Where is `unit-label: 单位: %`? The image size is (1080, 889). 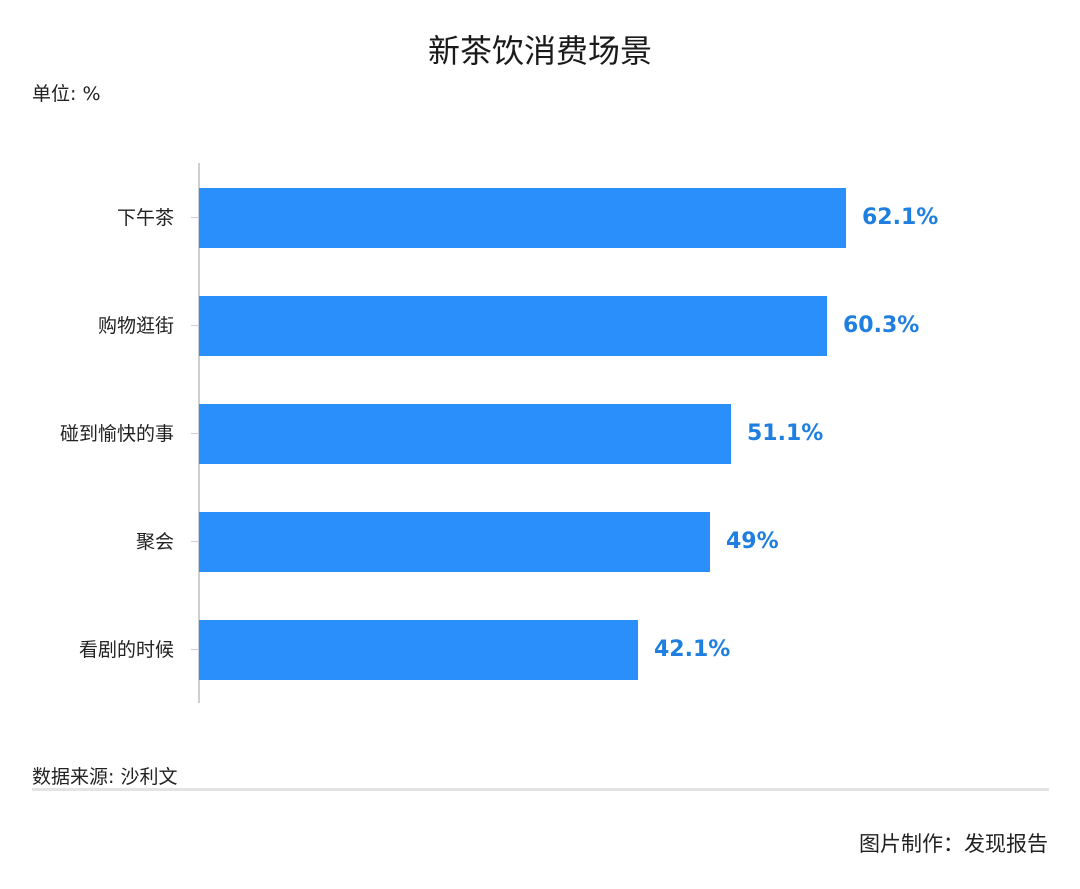 unit-label: 单位: % is located at coordinates (66, 94).